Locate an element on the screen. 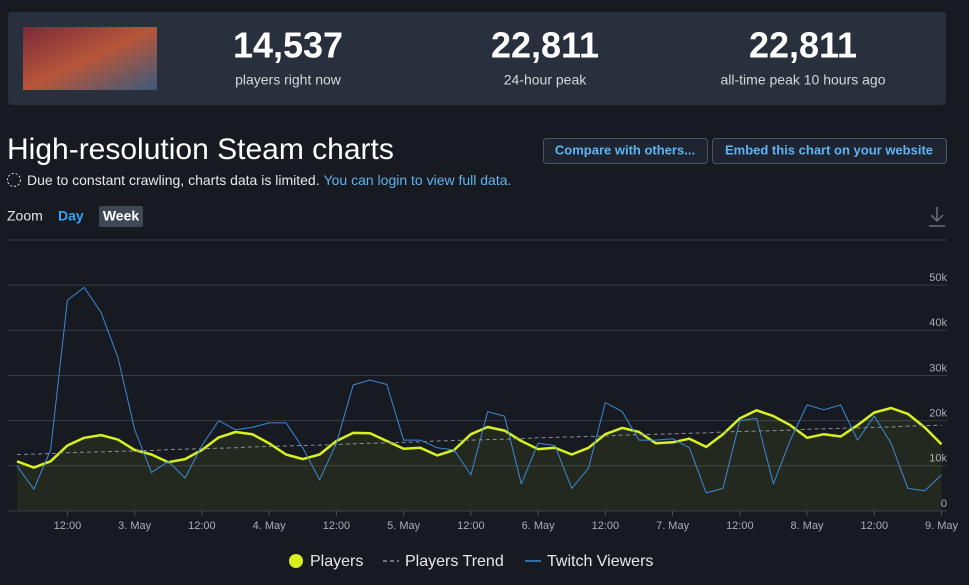  x-tick-label: 4. May is located at coordinates (270, 526).